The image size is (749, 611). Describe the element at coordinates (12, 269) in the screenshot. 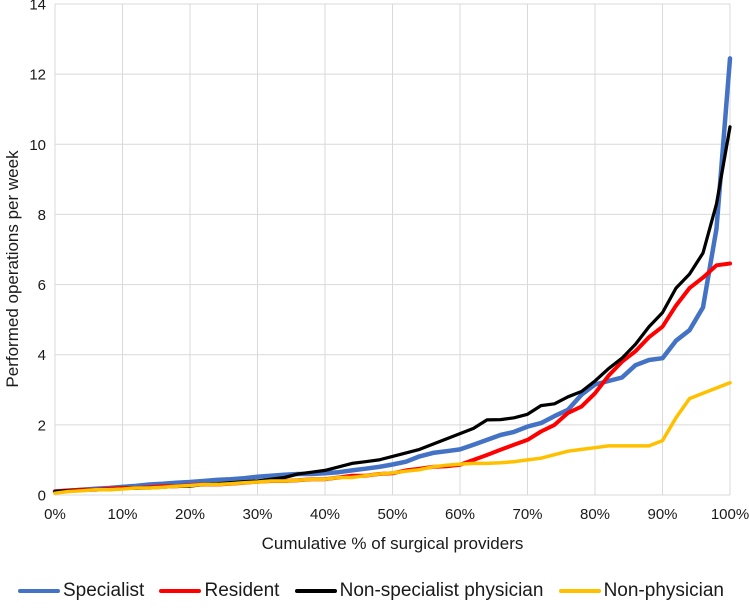

I see `y-axis-title: Performed operations per week` at that location.